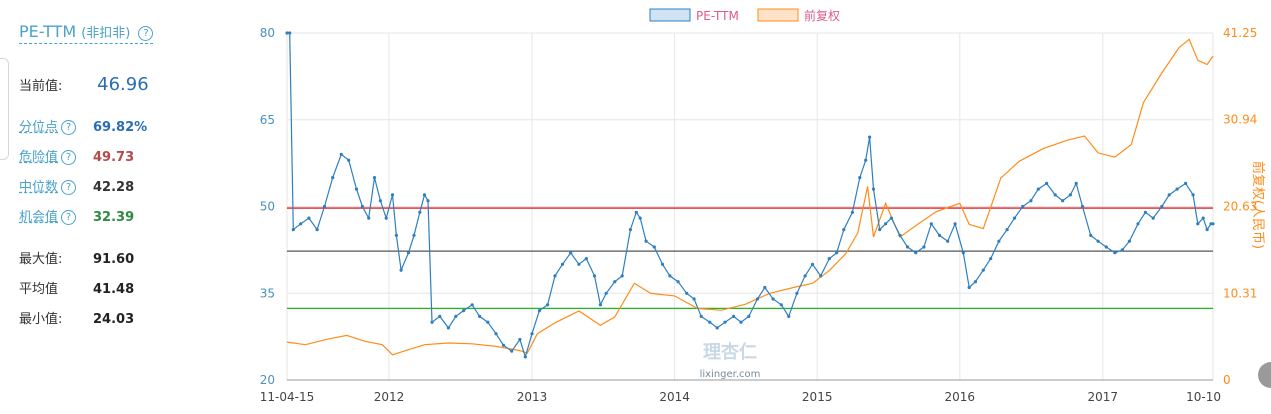 This screenshot has height=414, width=1271. What do you see at coordinates (56, 215) in the screenshot?
I see `stat-label: 机会值?` at bounding box center [56, 215].